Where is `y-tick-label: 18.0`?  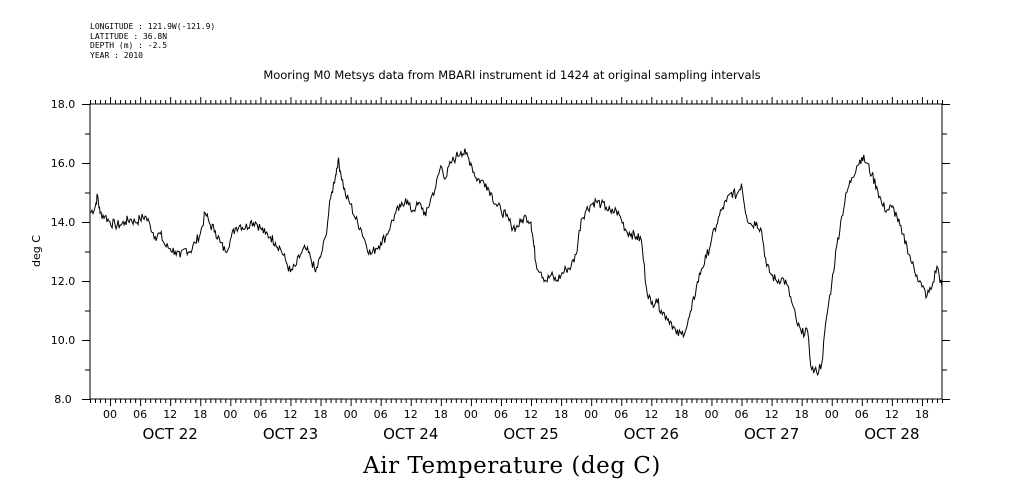 y-tick-label: 18.0 is located at coordinates (63, 104).